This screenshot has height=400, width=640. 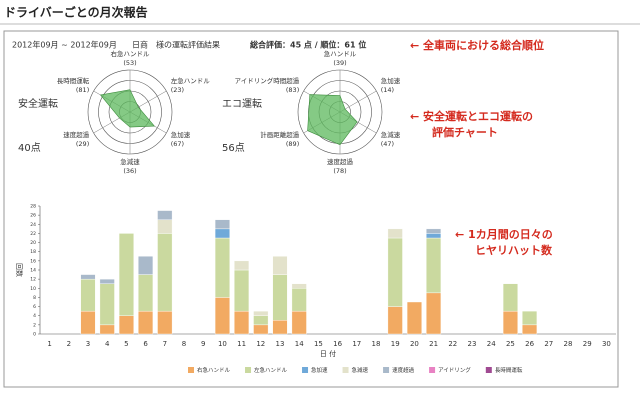 I want to click on x-tick-label: 12, so click(x=260, y=344).